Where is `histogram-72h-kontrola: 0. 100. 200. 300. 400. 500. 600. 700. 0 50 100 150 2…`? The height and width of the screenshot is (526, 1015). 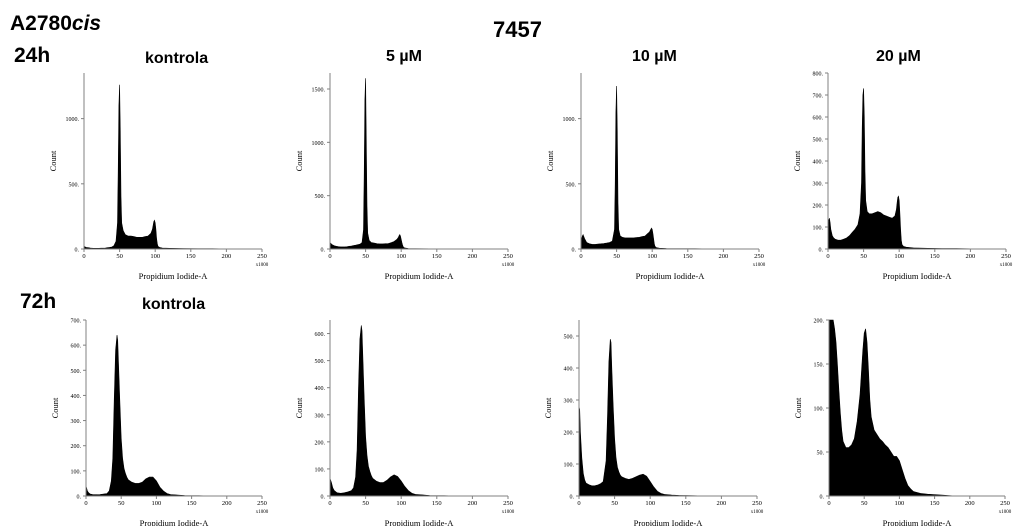
histogram-72h-kontrola: 0. 100. 200. 300. 400. 500. 600. 700. 0 50 100 150 2… is located at coordinates (159, 422).